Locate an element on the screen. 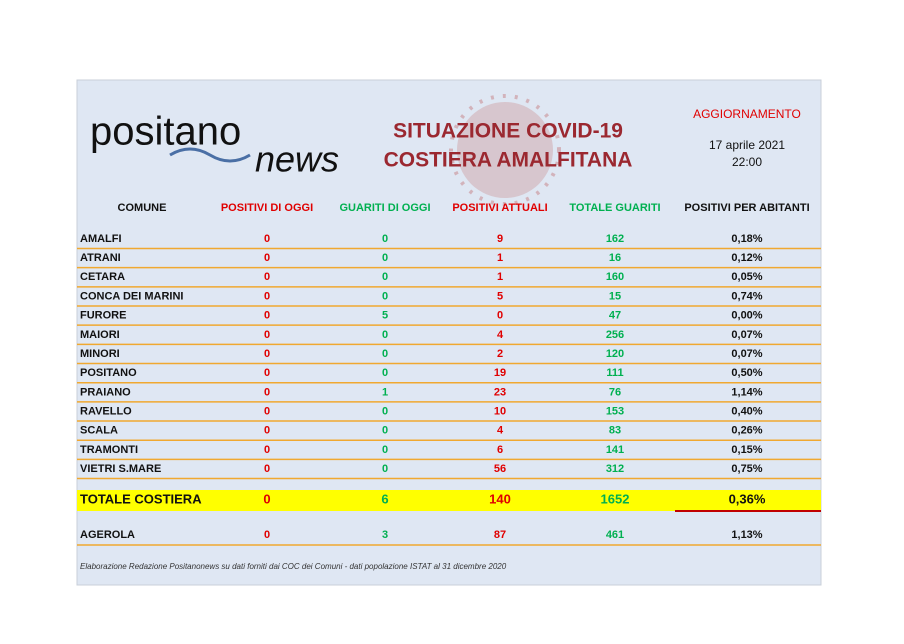 The width and height of the screenshot is (904, 644). row-name: MINORI is located at coordinates (100, 354).